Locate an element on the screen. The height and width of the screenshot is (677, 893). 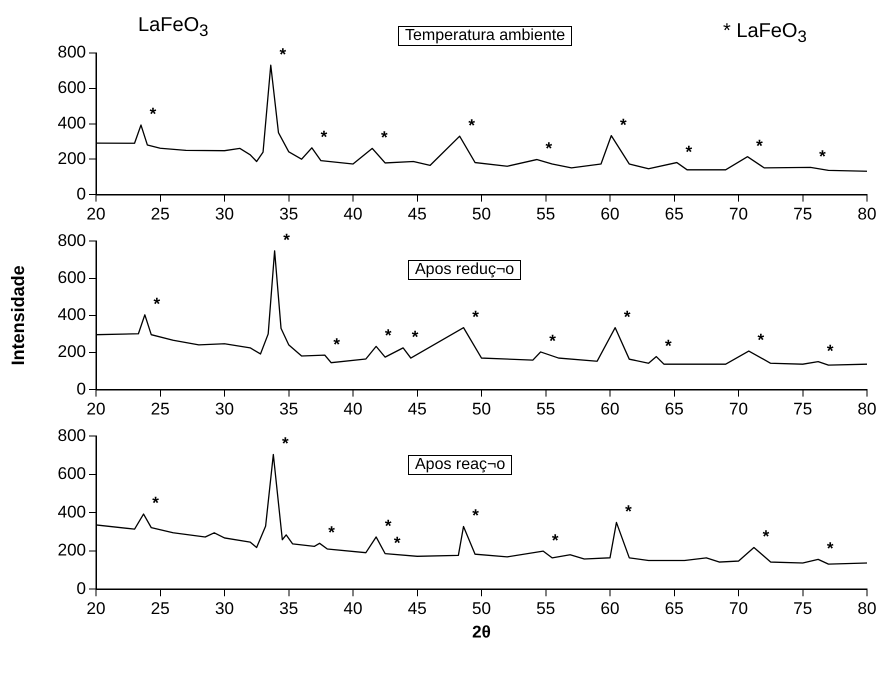
annotation: Apos reaç¬o is located at coordinates (460, 465).